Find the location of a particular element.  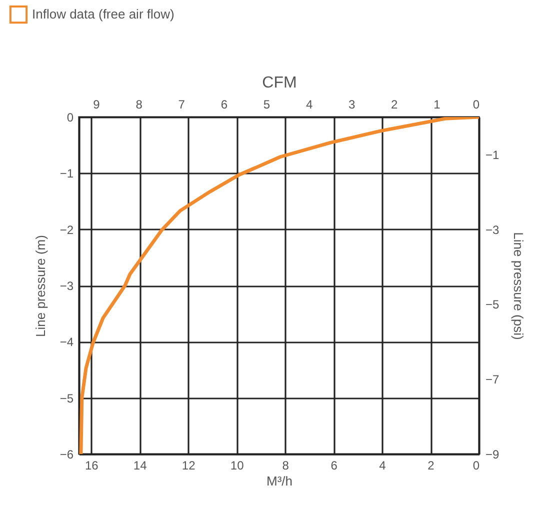

x-tick-label: 16 is located at coordinates (91, 465).